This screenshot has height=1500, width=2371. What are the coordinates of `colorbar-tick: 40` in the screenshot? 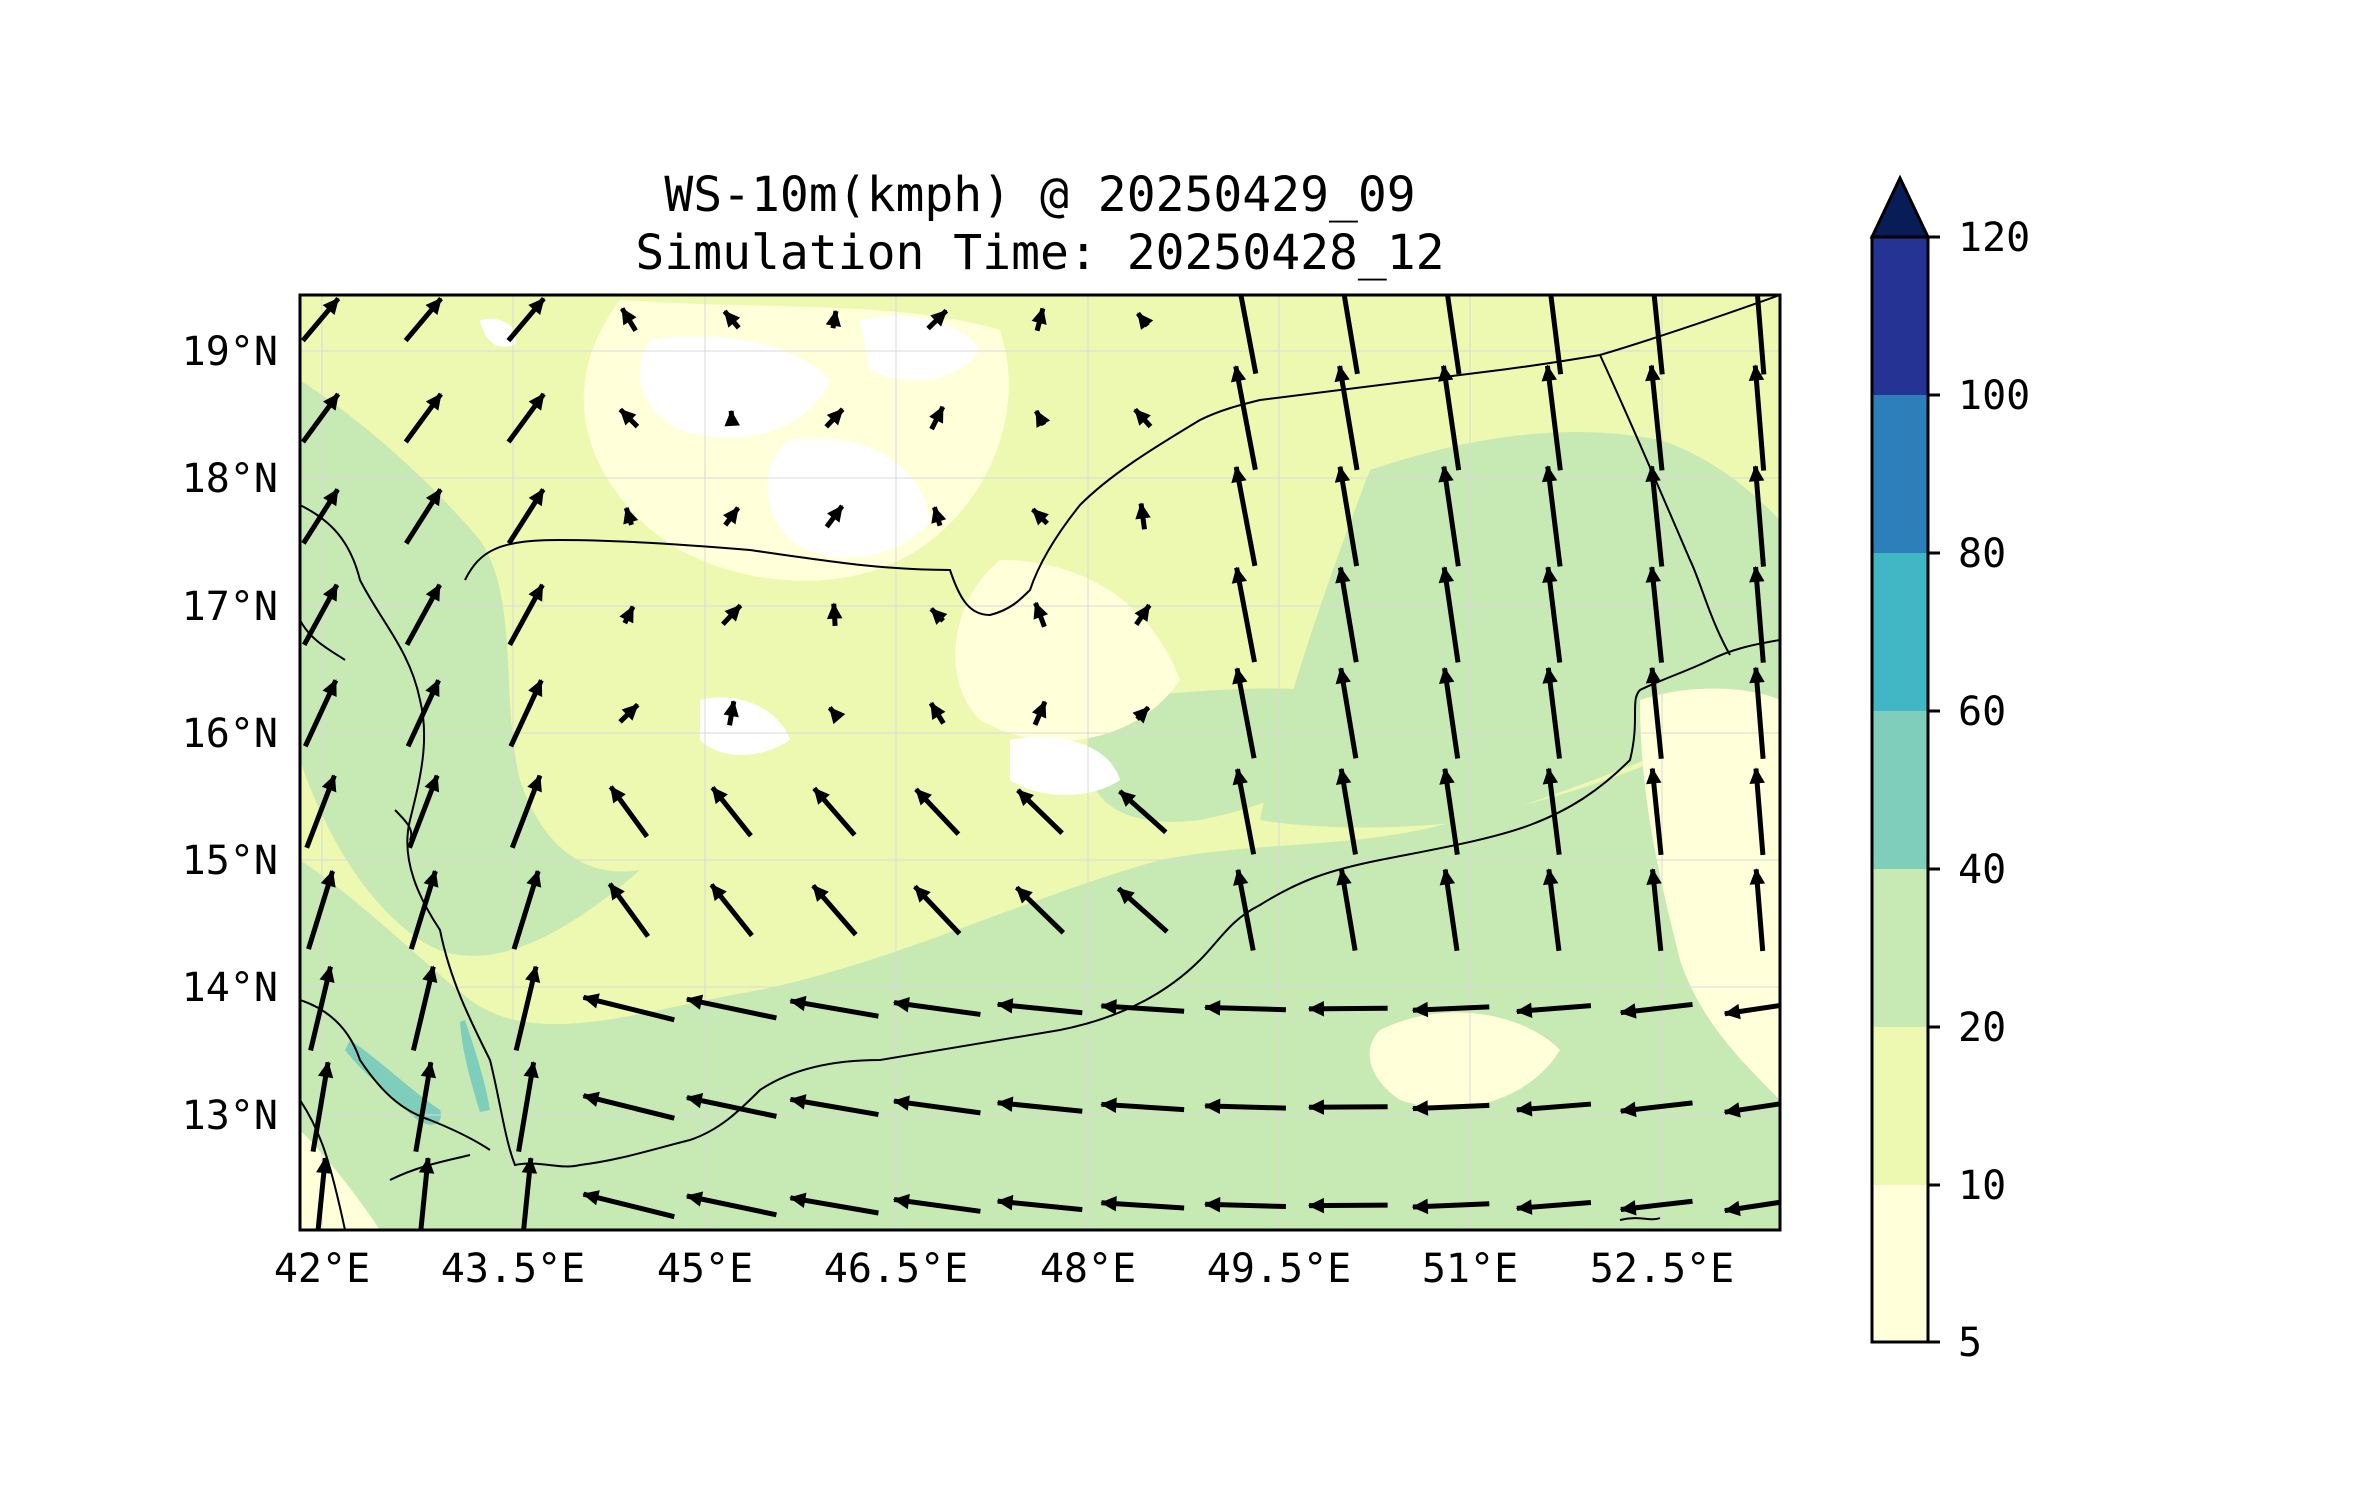 It's located at (1982, 870).